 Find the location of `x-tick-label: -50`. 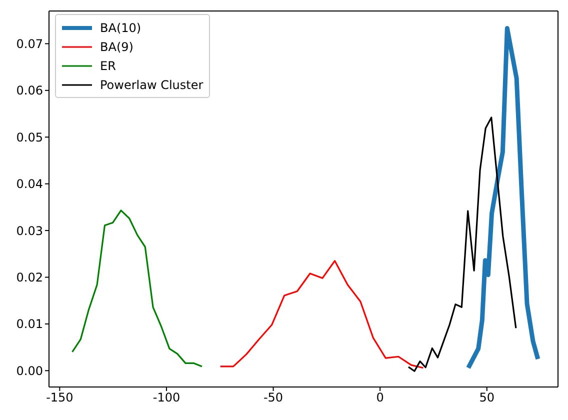

x-tick-label: -50 is located at coordinates (273, 397).